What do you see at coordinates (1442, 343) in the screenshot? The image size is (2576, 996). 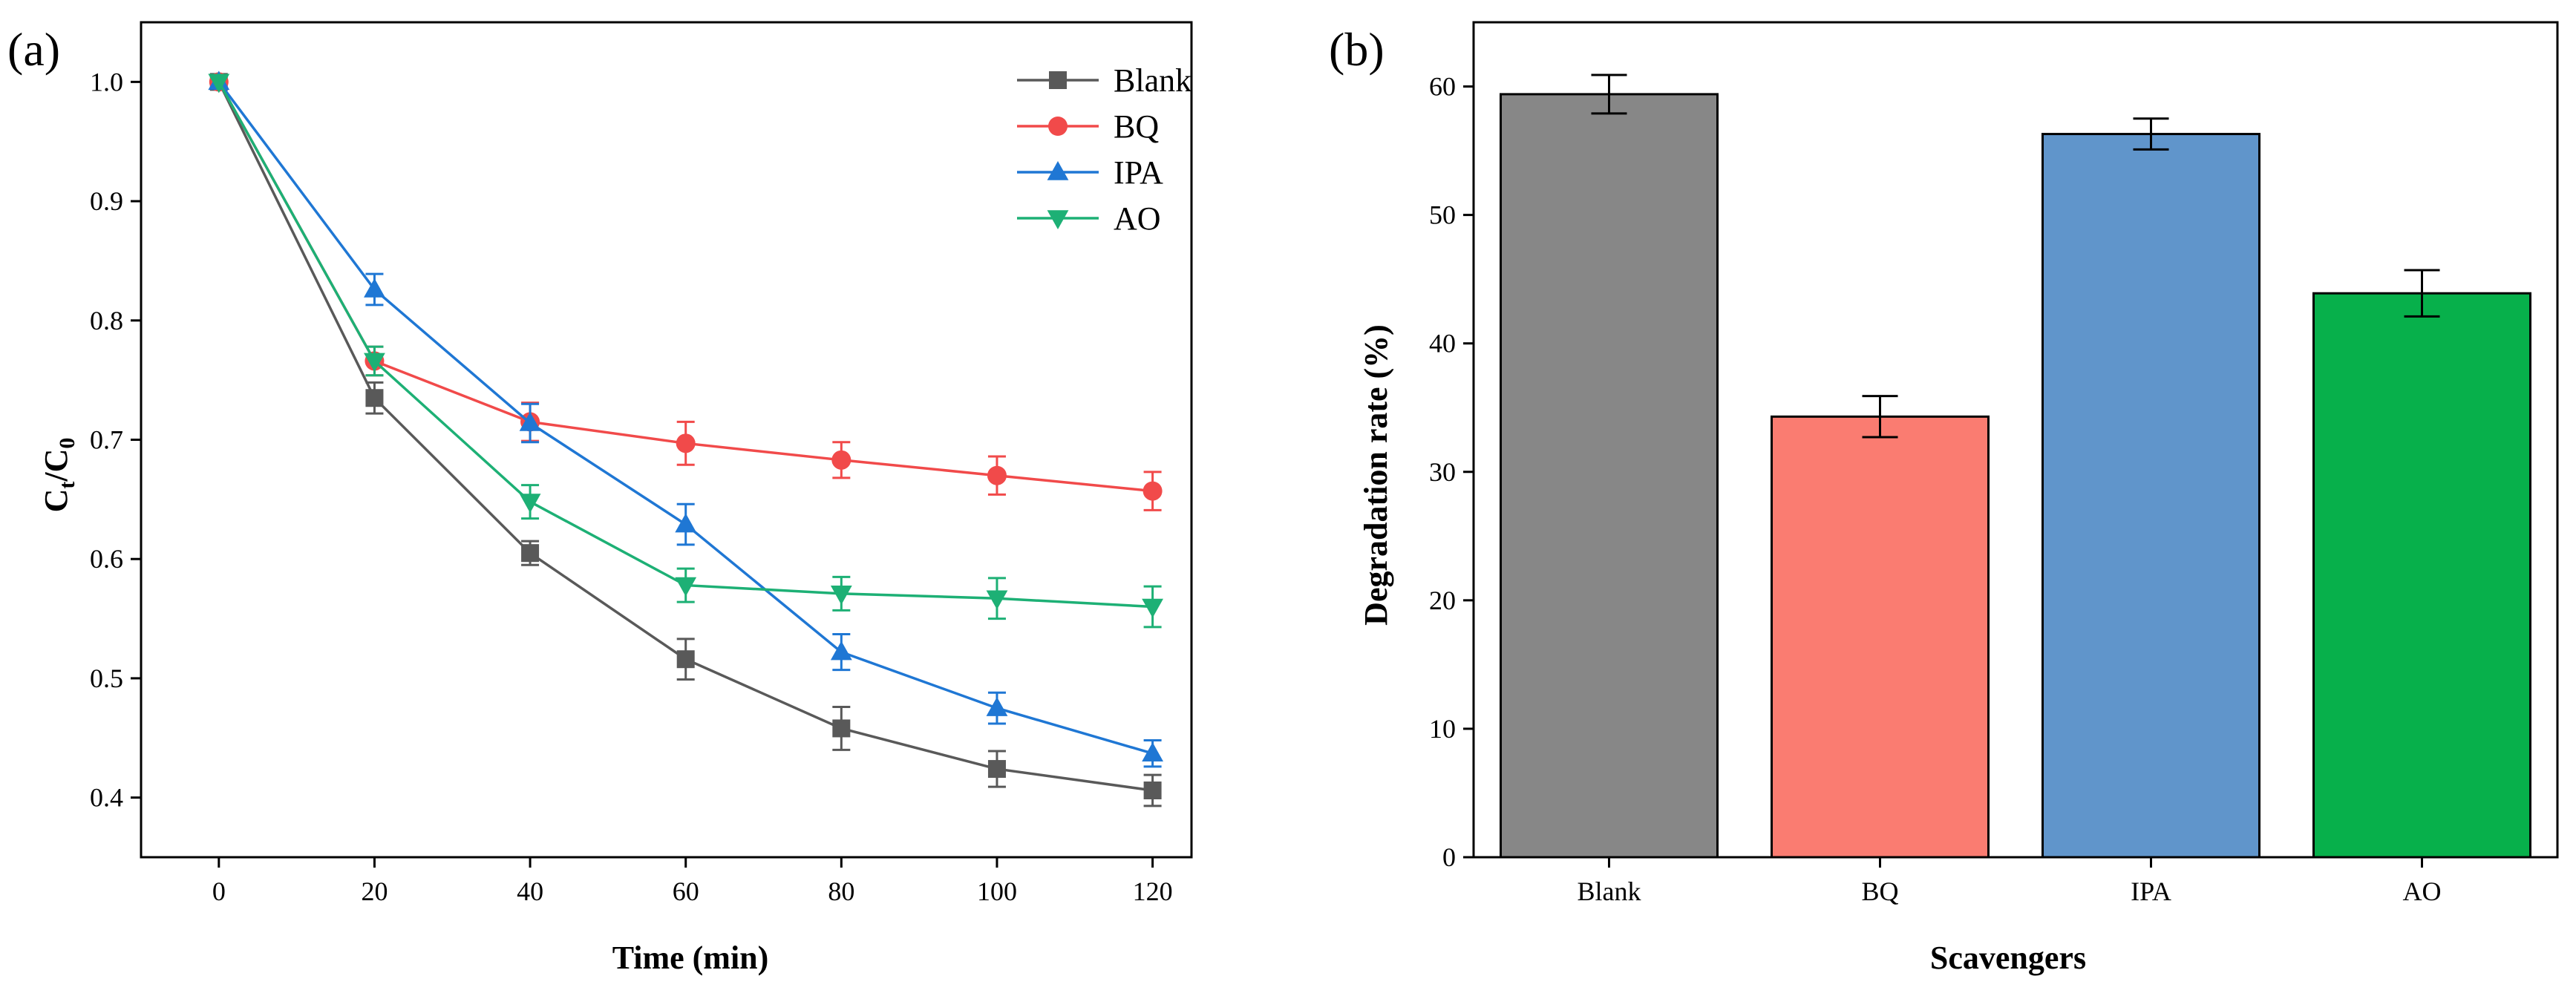 I see `y-tick-label: 40` at bounding box center [1442, 343].